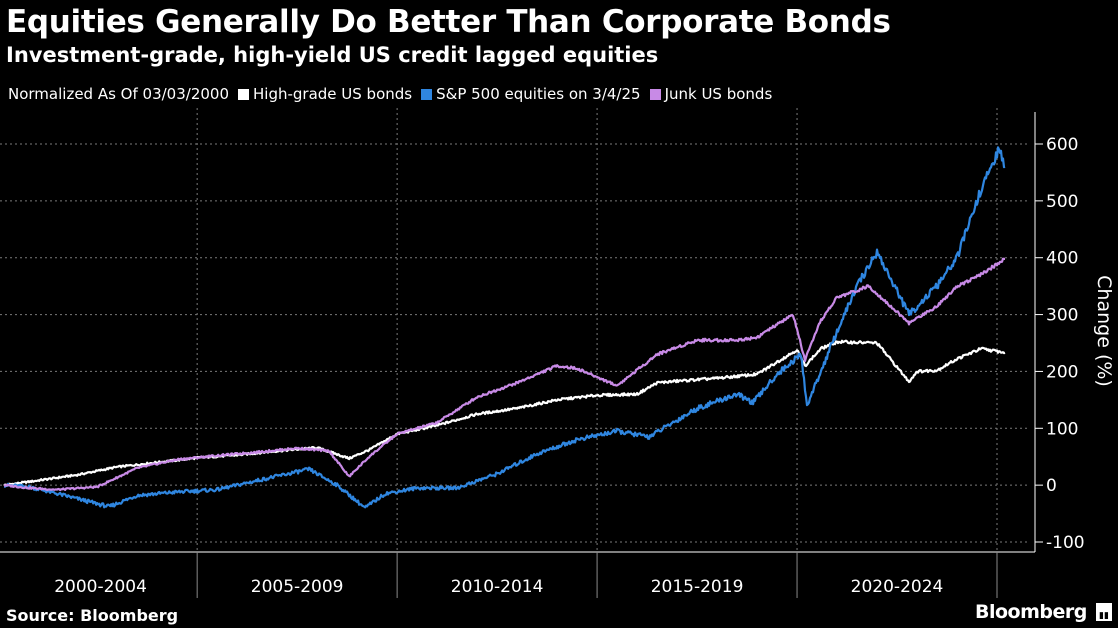 The height and width of the screenshot is (628, 1118). What do you see at coordinates (1051, 486) in the screenshot?
I see `y-tick-label: 0` at bounding box center [1051, 486].